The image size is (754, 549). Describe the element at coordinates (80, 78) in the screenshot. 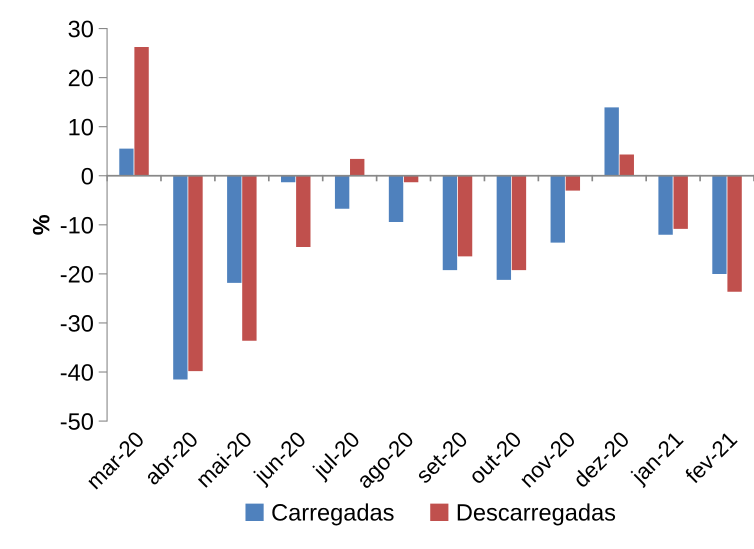

I see `y-tick-label: 20` at that location.